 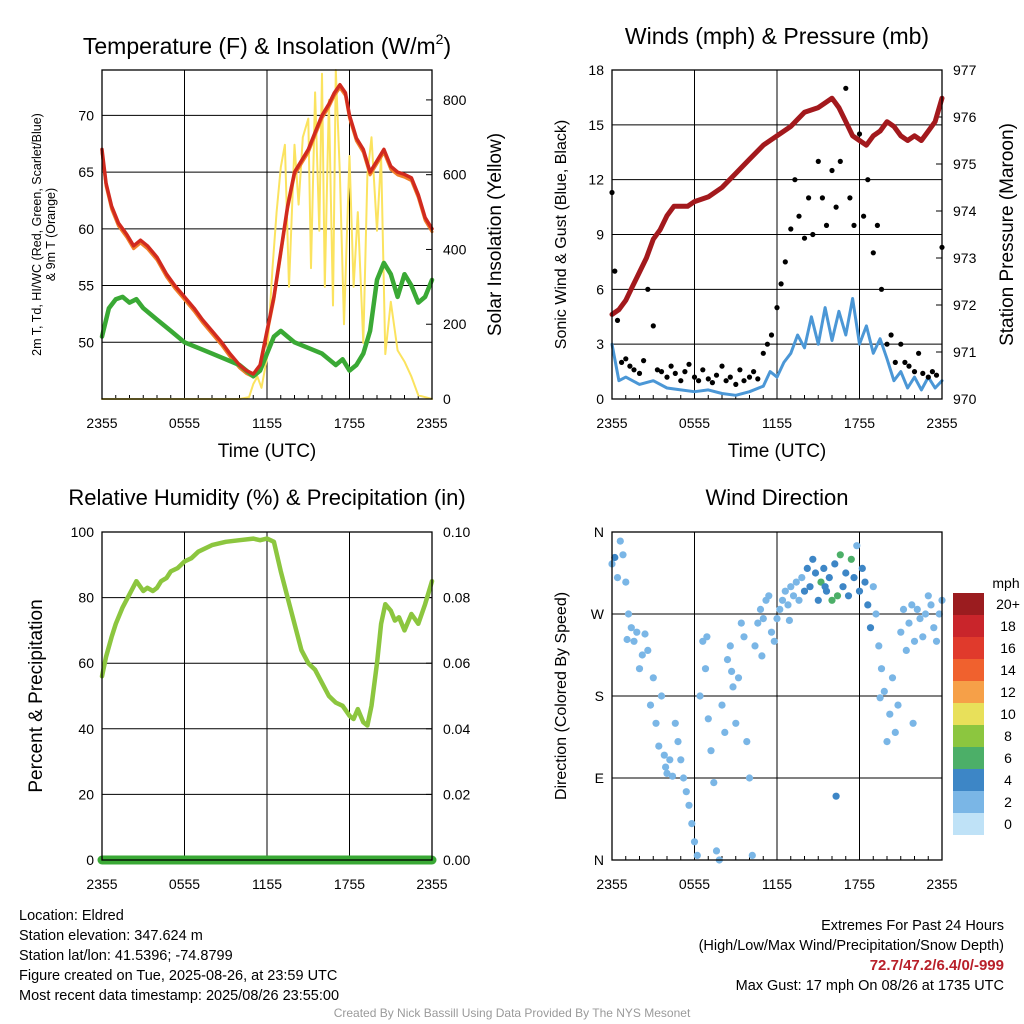 I want to click on wind-ytick-label-right: 972, so click(x=965, y=305).